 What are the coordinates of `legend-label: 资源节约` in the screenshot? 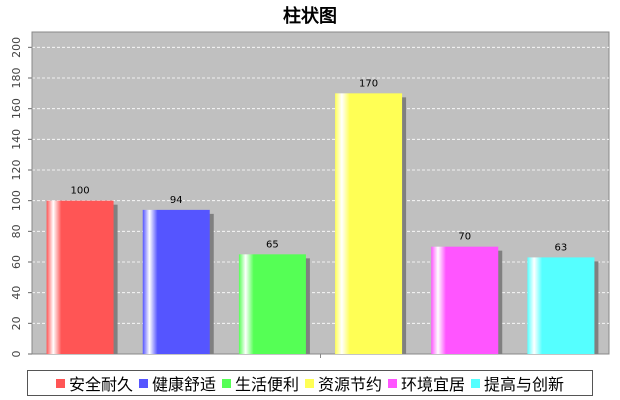 It's located at (350, 384).